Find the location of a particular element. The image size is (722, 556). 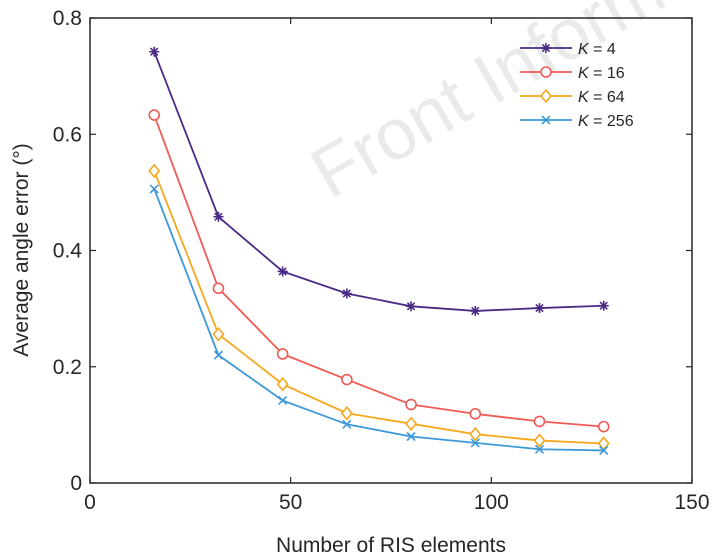

legend-item: K = 16 is located at coordinates (572, 73).